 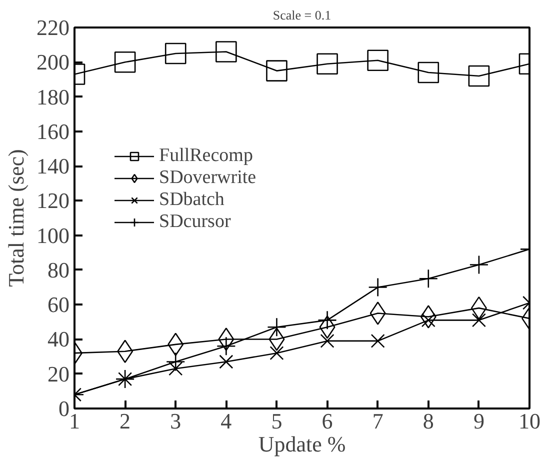 I want to click on y-tick-label: 40, so click(x=59, y=339).